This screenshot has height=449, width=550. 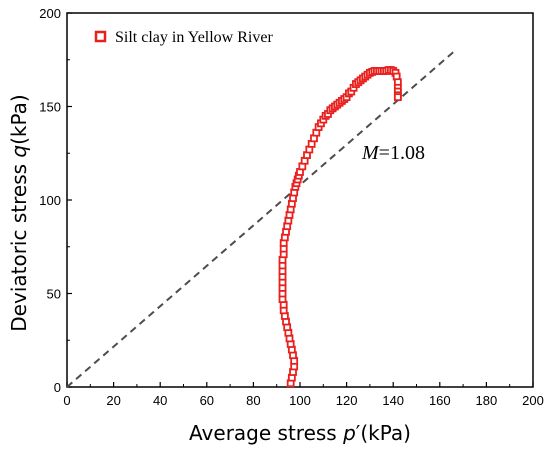 What do you see at coordinates (383, 433) in the screenshot?
I see `x-axis-title-suffix: ′(kPa)` at bounding box center [383, 433].